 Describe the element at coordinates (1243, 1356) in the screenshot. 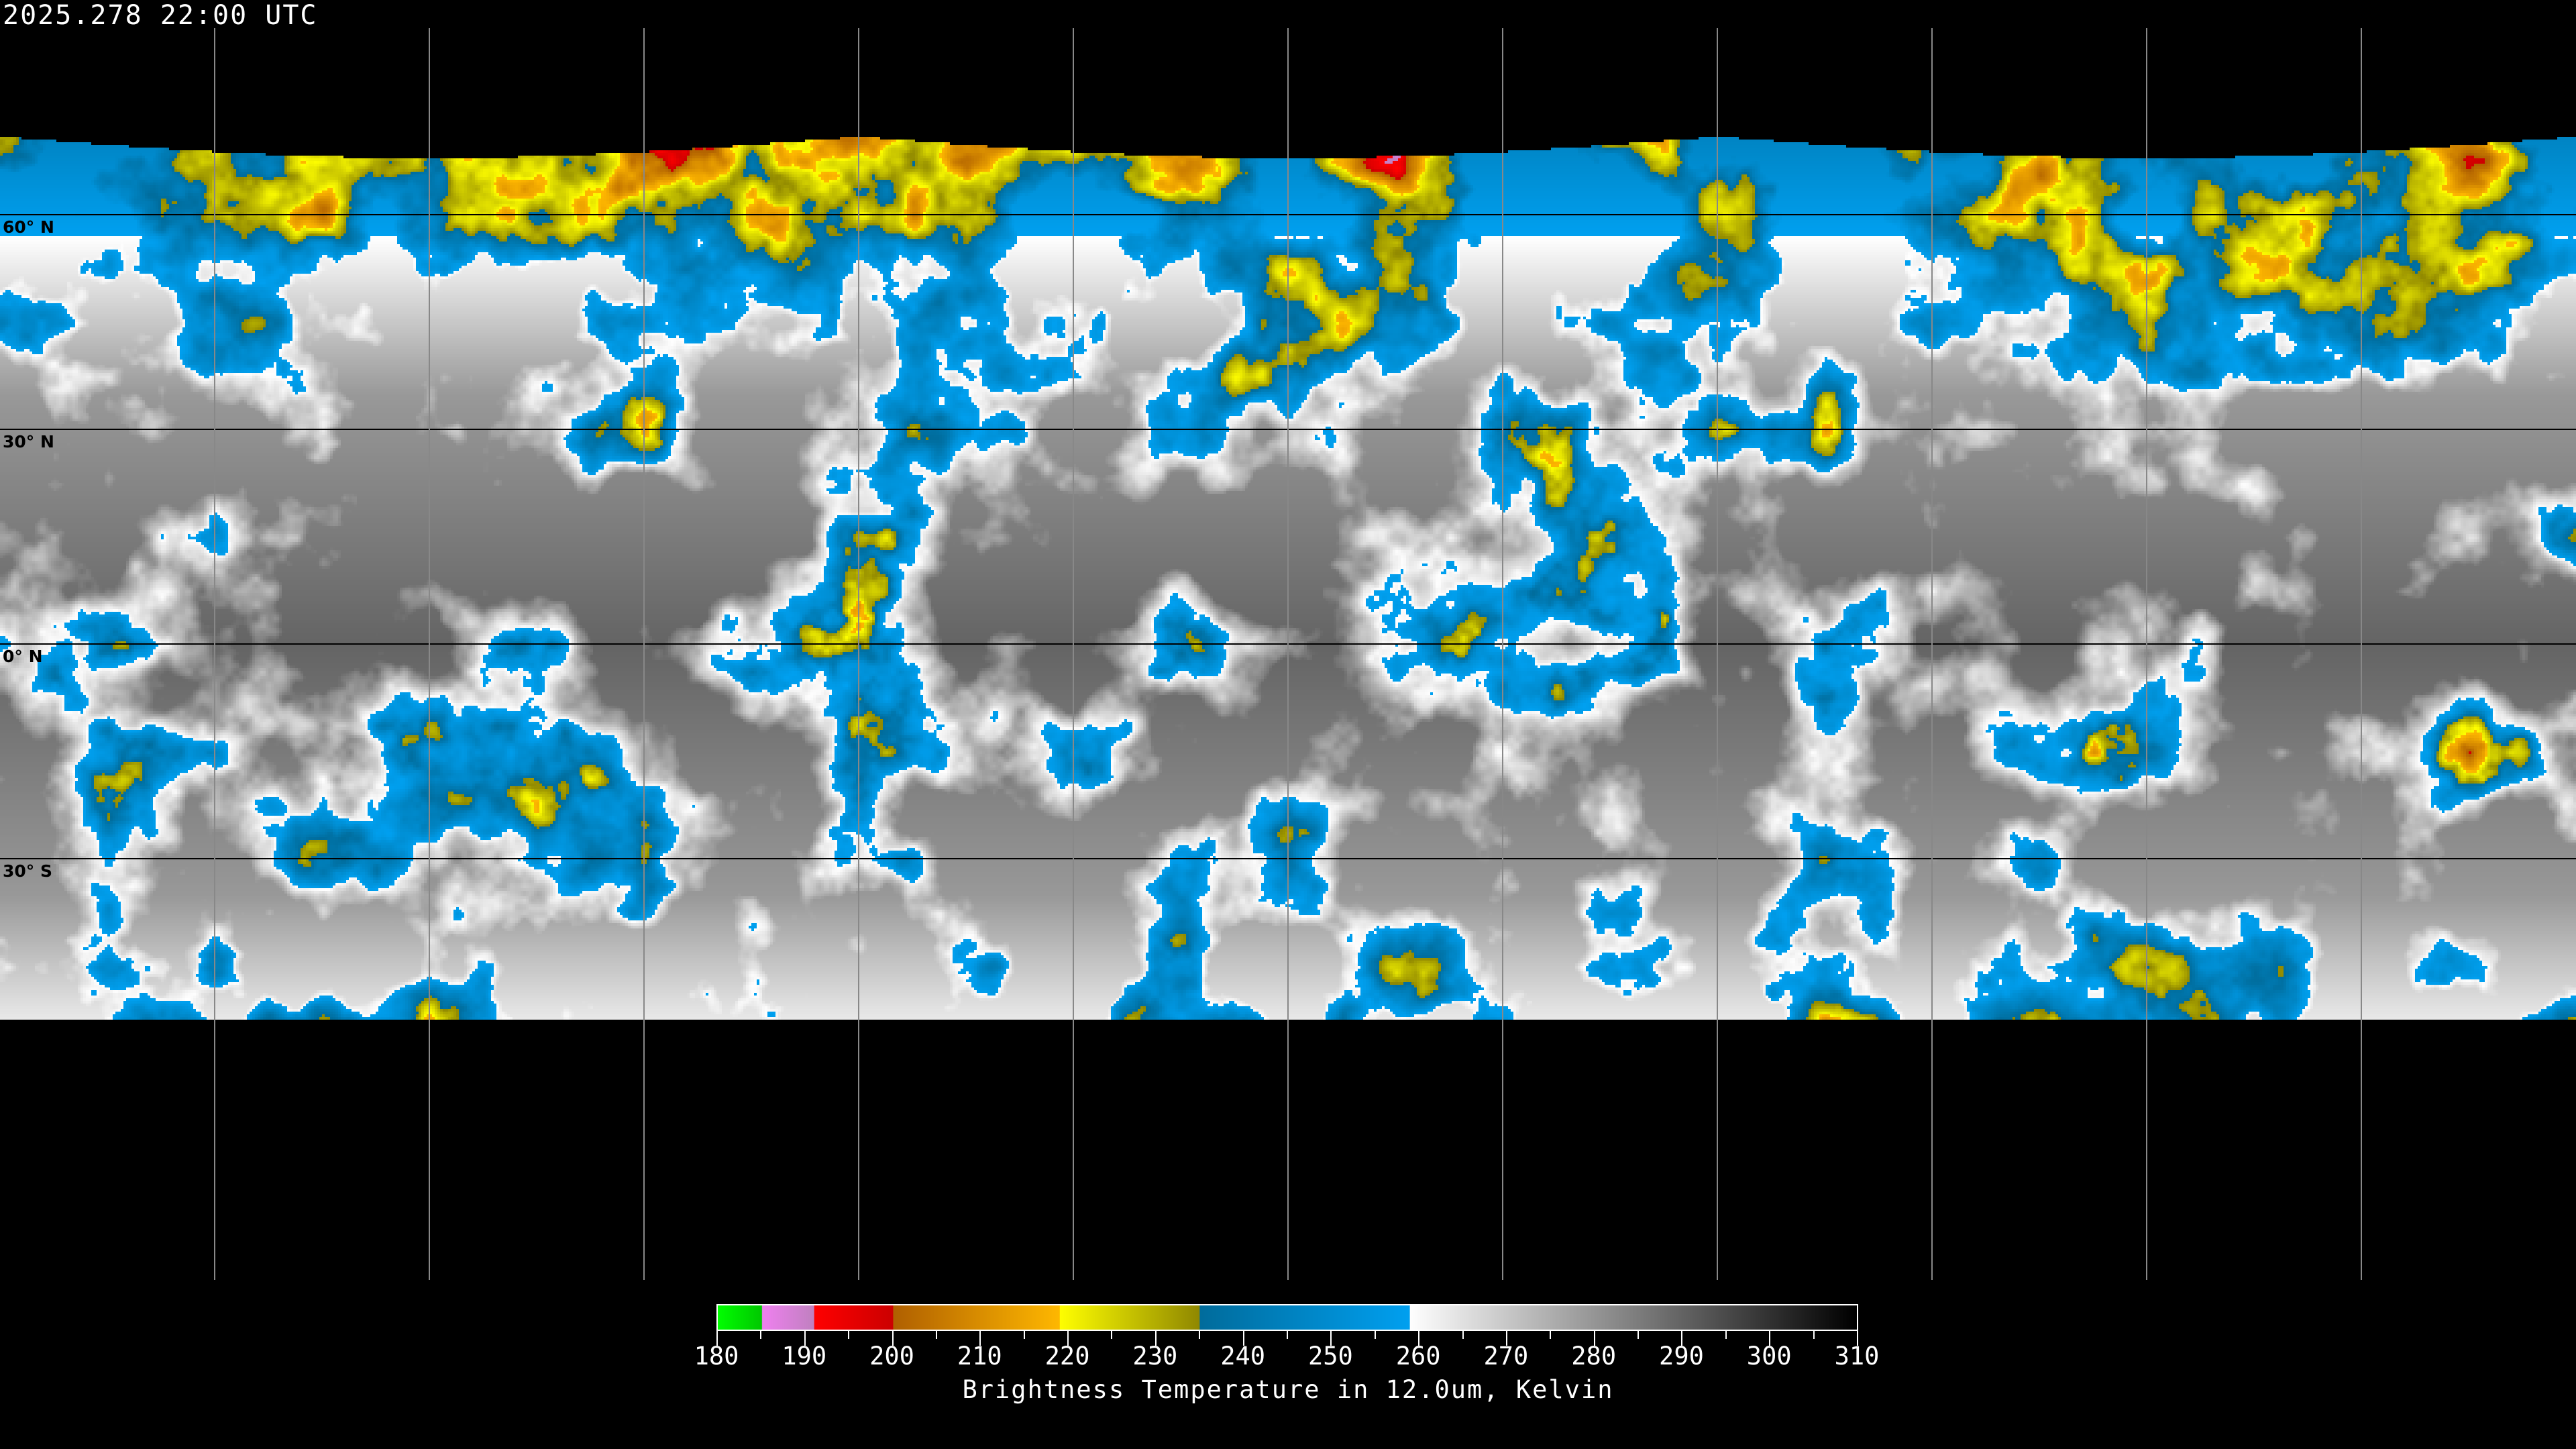

I see `colorbar-tick-label: 240` at that location.